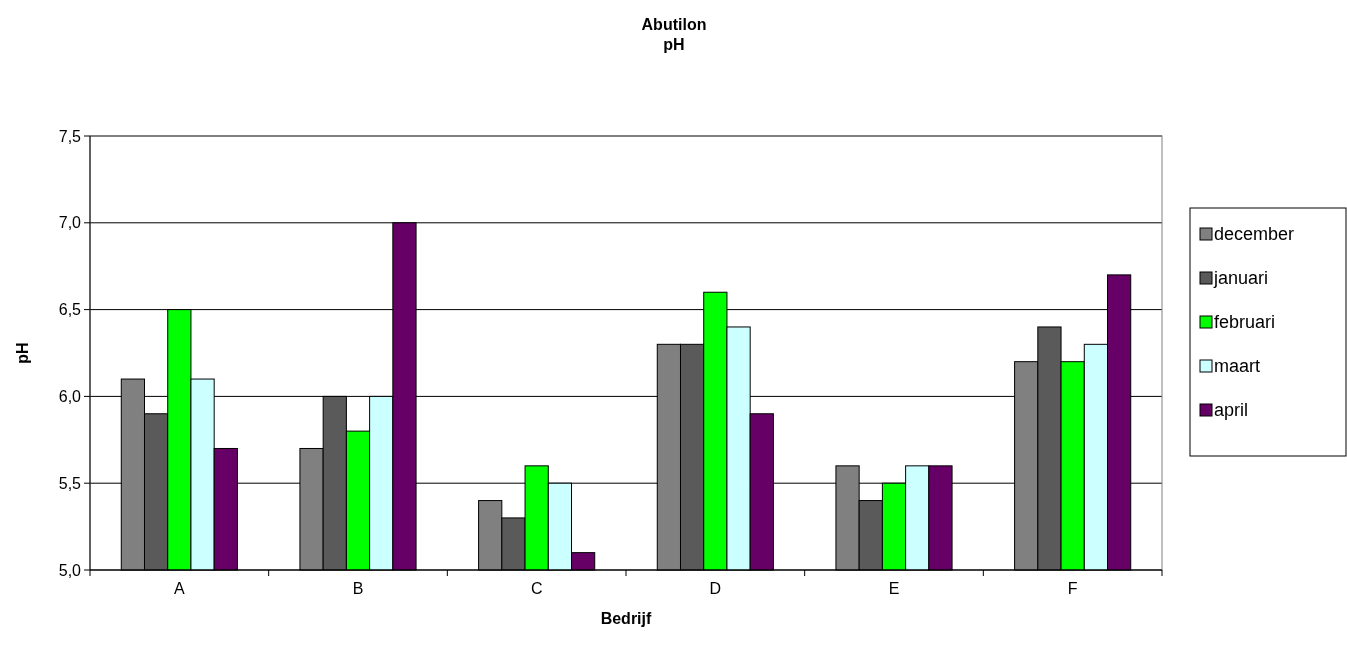 Image resolution: width=1347 pixels, height=652 pixels. Describe the element at coordinates (894, 588) in the screenshot. I see `x-tick-label: E` at that location.